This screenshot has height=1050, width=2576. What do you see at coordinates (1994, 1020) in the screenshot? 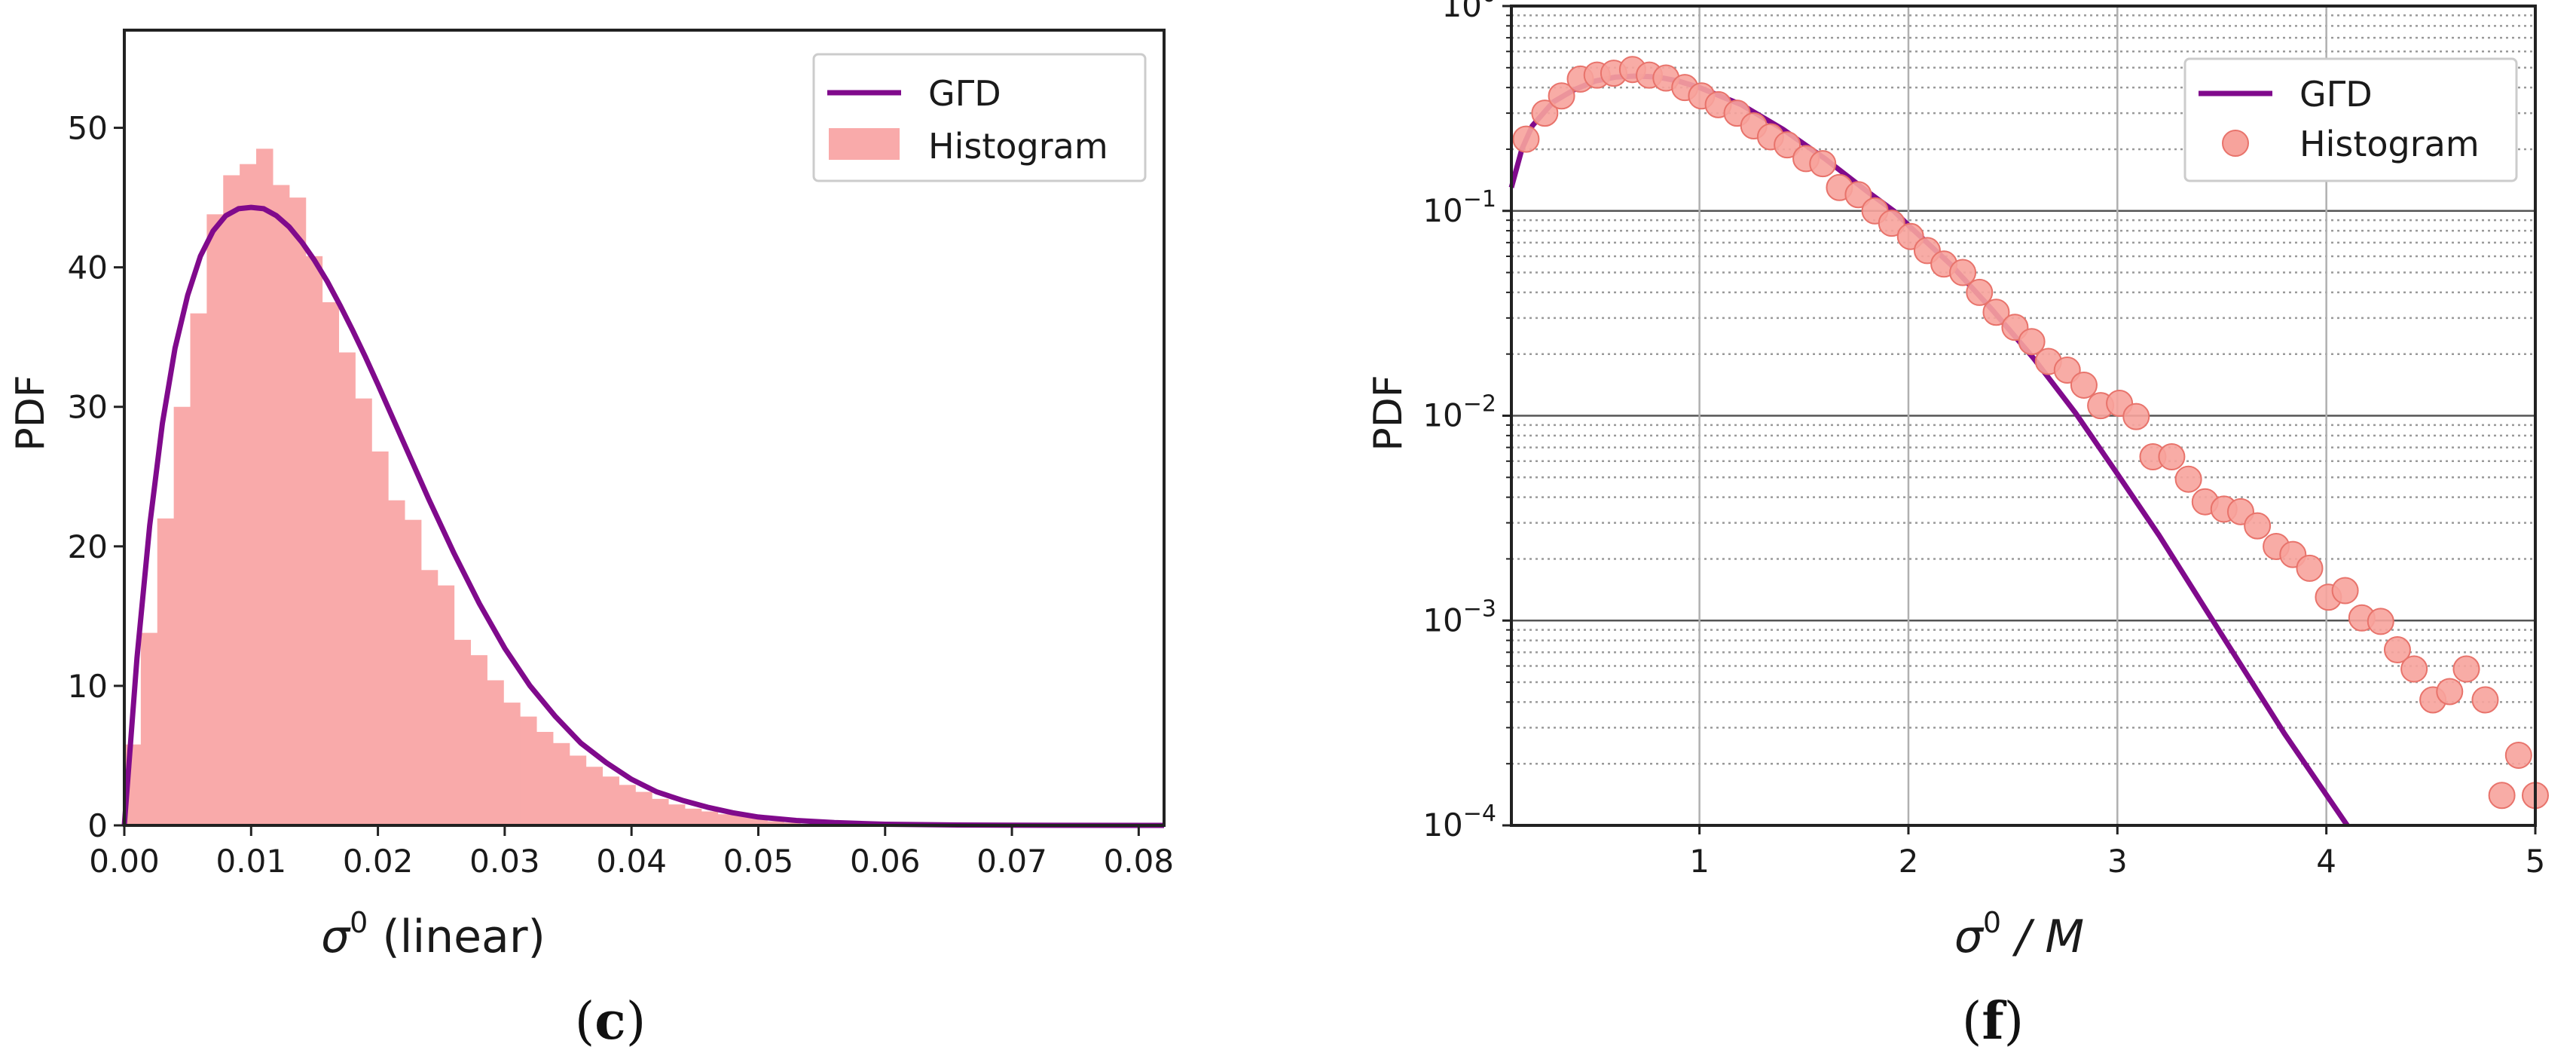
I see `panel-letter: f` at bounding box center [1994, 1020].